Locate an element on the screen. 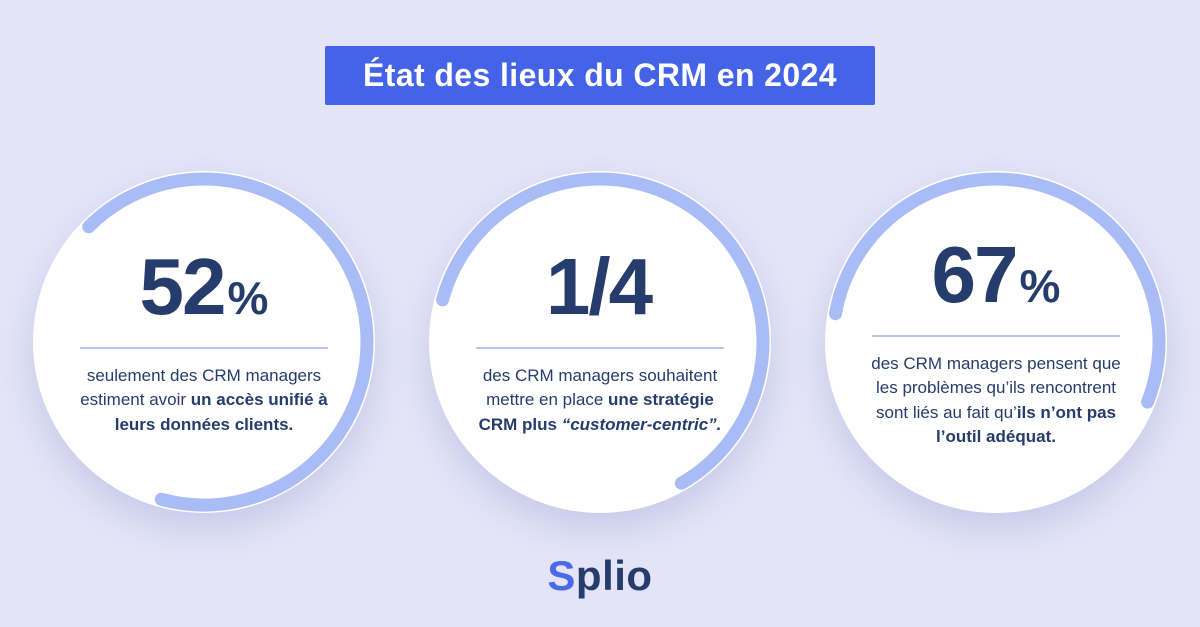 The image size is (1200, 627). logo-letter-s: S is located at coordinates (561, 575).